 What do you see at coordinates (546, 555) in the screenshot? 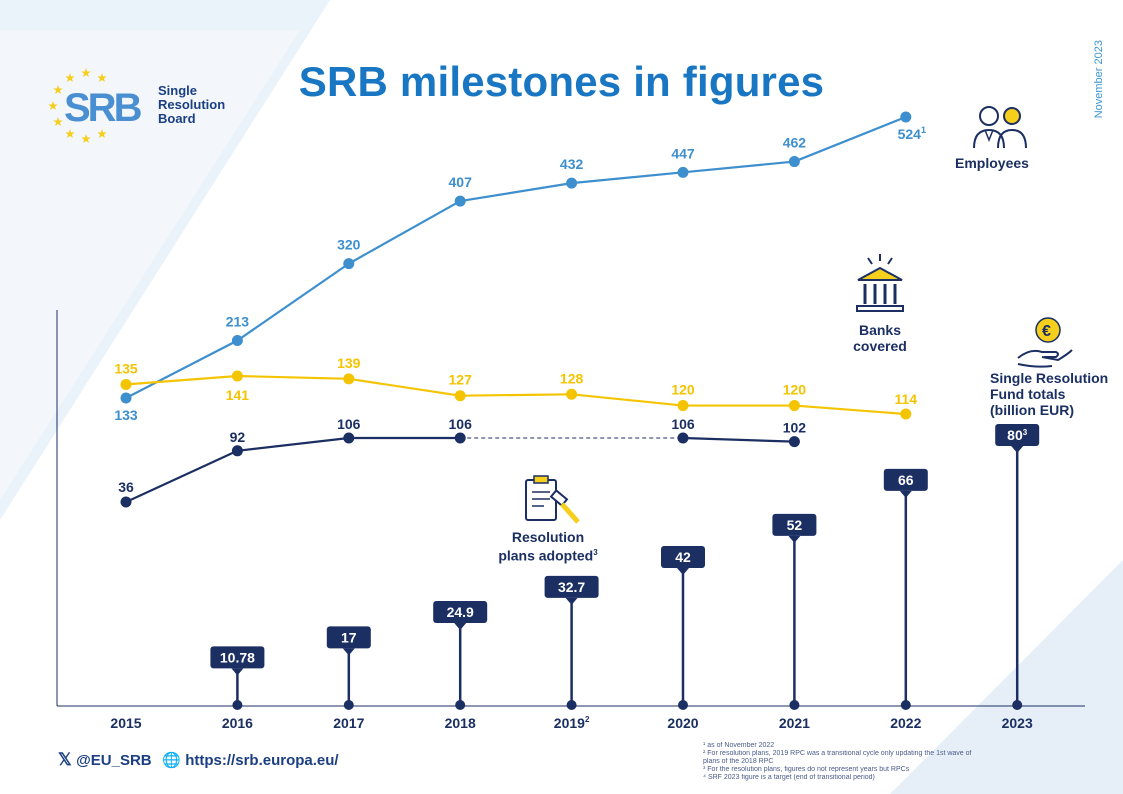
I see `plans-label-line-2: plans adopted` at bounding box center [546, 555].